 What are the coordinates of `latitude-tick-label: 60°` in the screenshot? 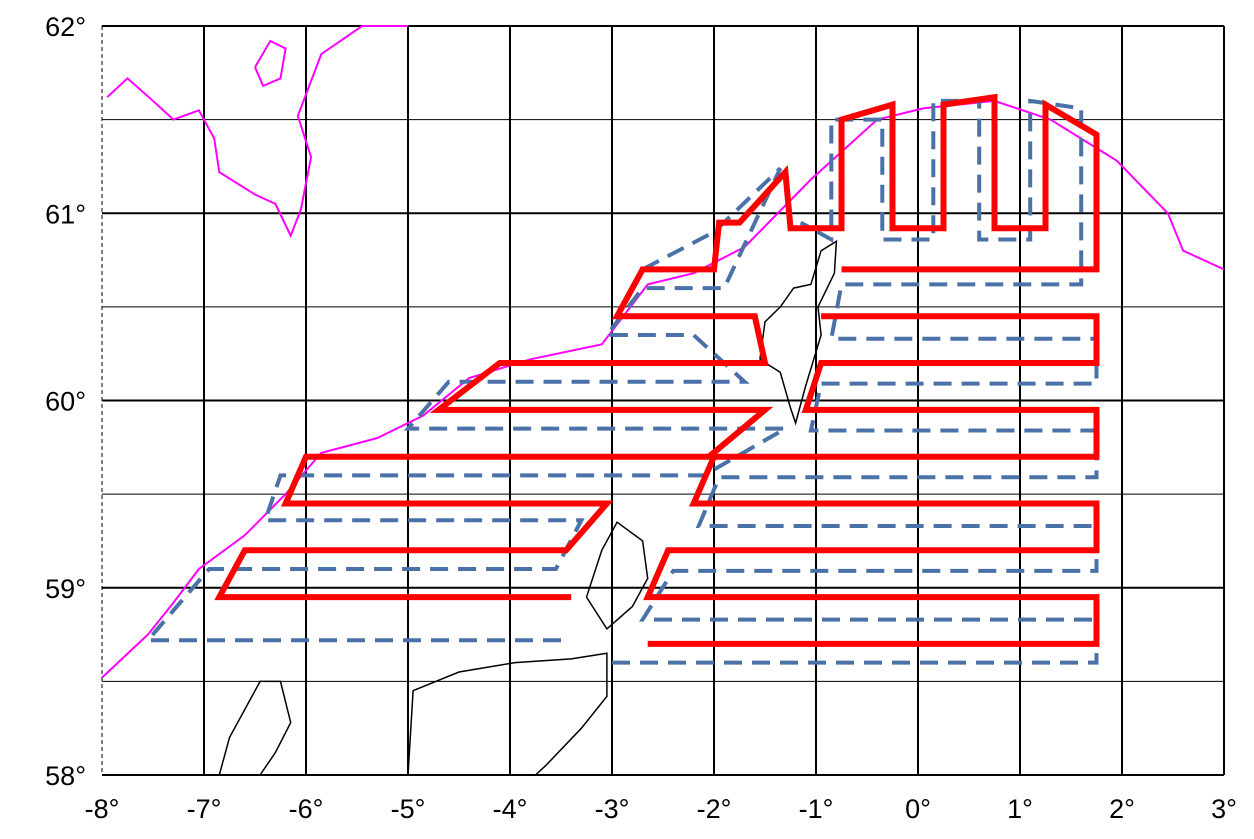 It's located at (65, 402).